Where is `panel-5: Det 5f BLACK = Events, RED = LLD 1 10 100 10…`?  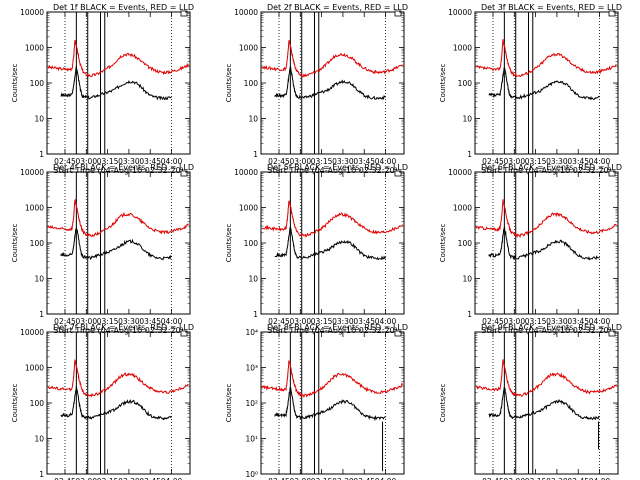 panel-5: Det 5f BLACK = Events, RED = LLD 1 10 100 10… is located at coordinates (316, 249).